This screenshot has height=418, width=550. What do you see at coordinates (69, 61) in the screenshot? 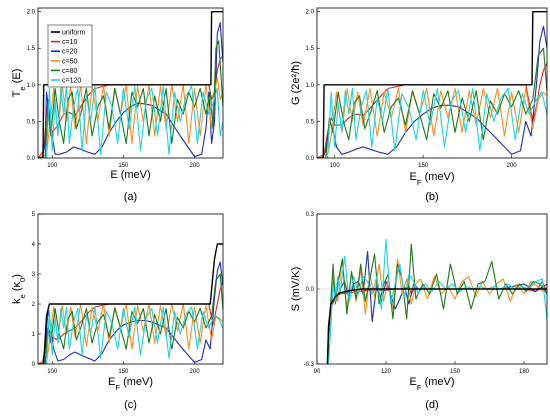
I see `legend-entry: c=50` at bounding box center [69, 61].